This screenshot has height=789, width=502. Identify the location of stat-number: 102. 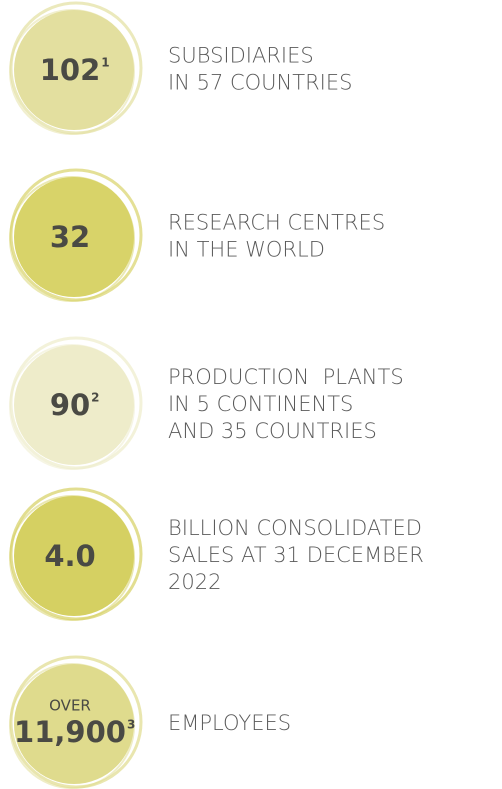
(70, 70).